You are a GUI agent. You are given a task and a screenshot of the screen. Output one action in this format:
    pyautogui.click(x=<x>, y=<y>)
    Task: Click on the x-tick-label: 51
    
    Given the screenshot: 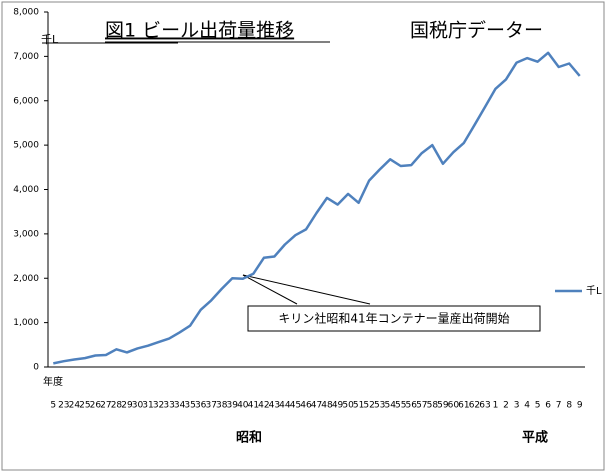 What is the action you would take?
    pyautogui.click(x=358, y=406)
    